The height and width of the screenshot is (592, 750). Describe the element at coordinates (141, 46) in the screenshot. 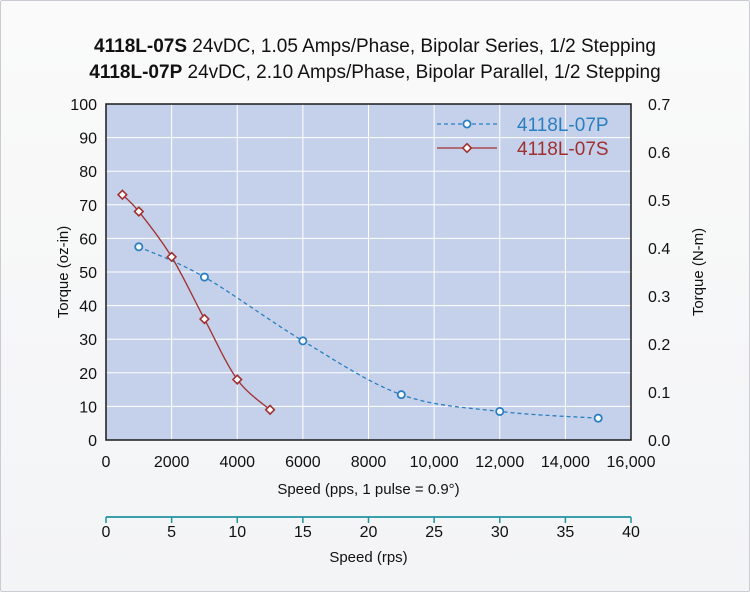

I see `title-1-model: 4118L-07S` at that location.